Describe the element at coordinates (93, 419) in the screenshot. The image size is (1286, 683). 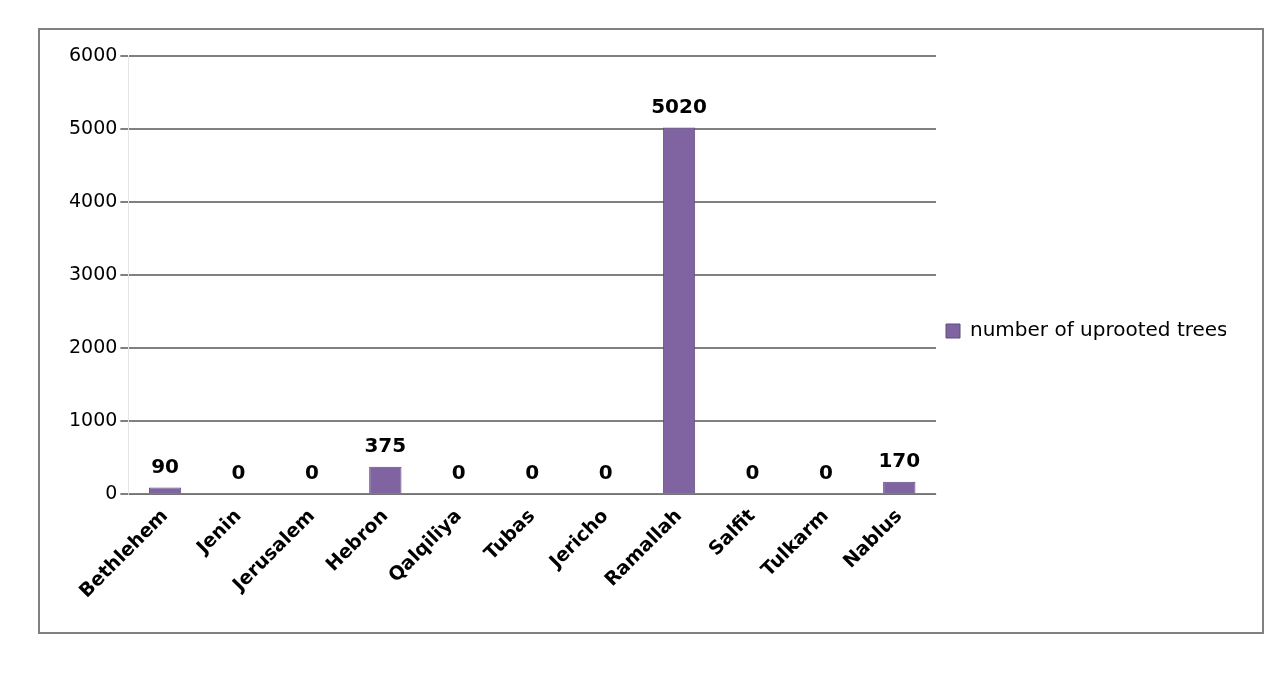
I see `y-tick-label: 1000` at that location.